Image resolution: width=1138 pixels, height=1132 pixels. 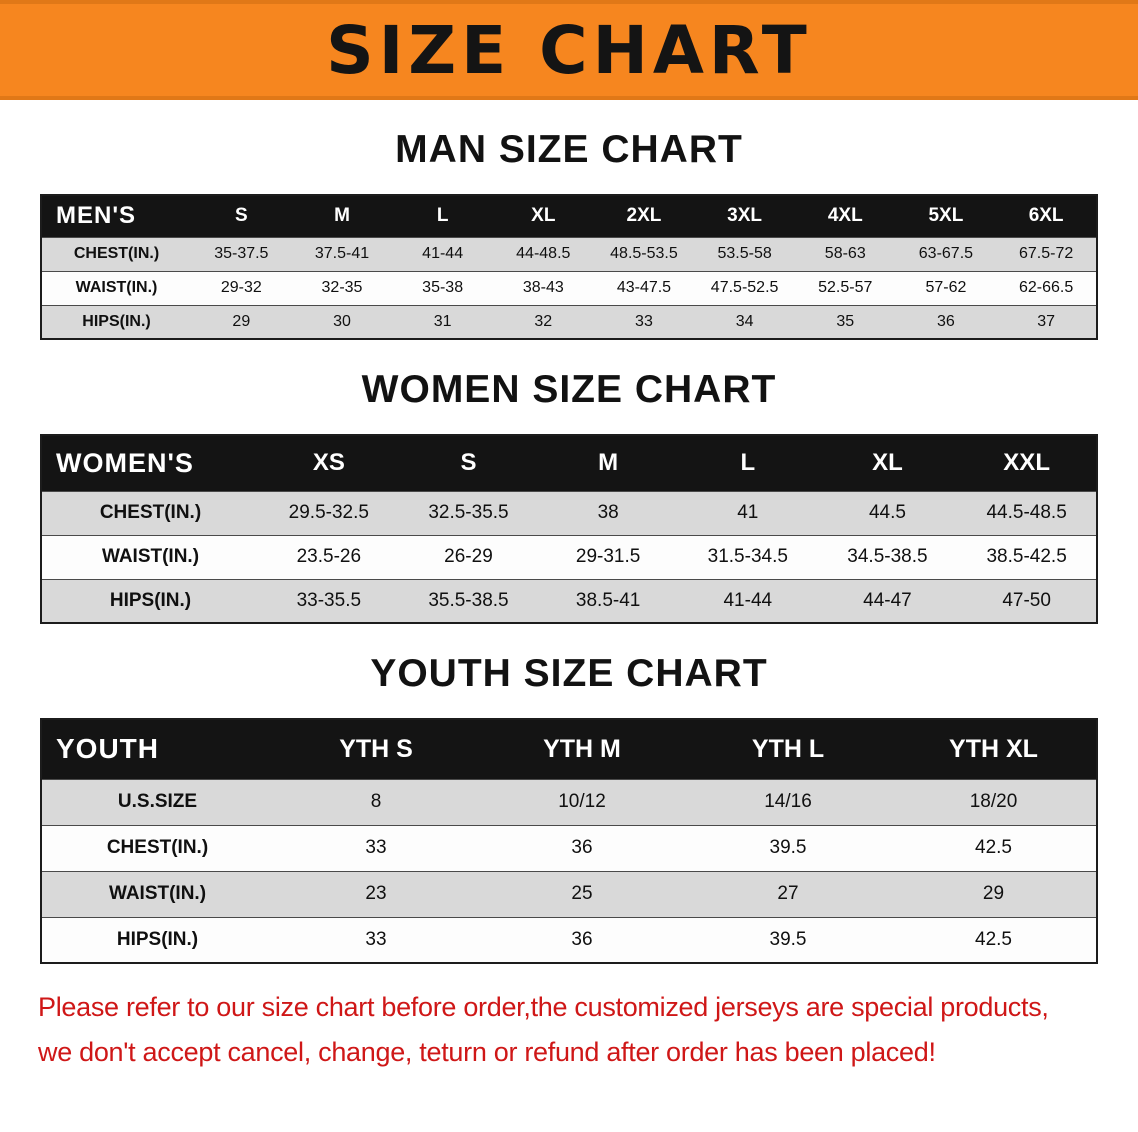 What do you see at coordinates (442, 321) in the screenshot?
I see `size-value: 31` at bounding box center [442, 321].